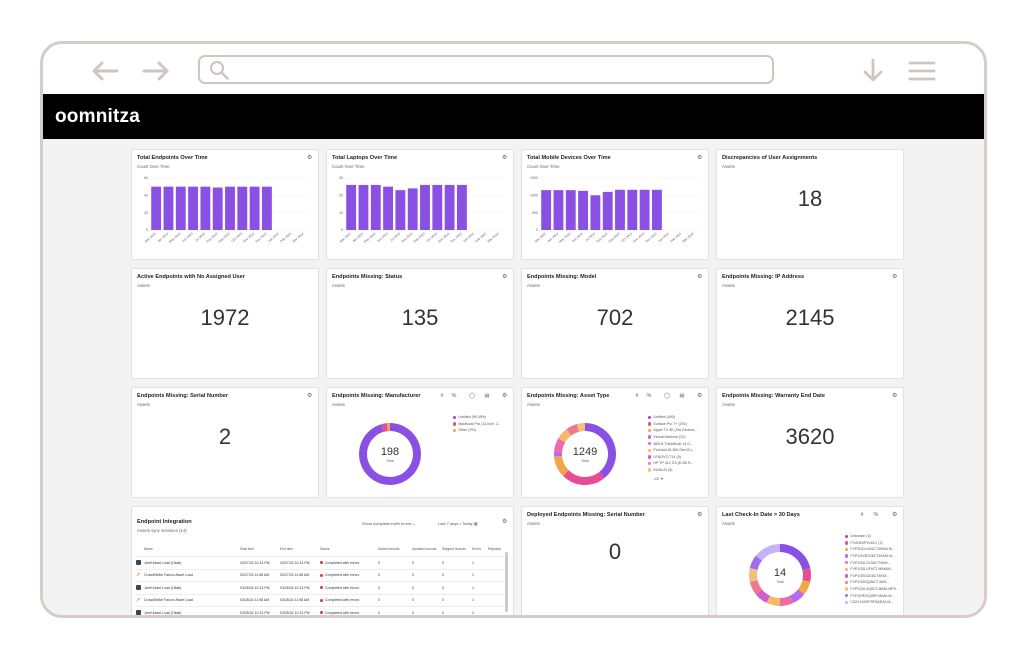 This screenshot has width=1024, height=659. I want to click on jamf-icon, so click(140, 562).